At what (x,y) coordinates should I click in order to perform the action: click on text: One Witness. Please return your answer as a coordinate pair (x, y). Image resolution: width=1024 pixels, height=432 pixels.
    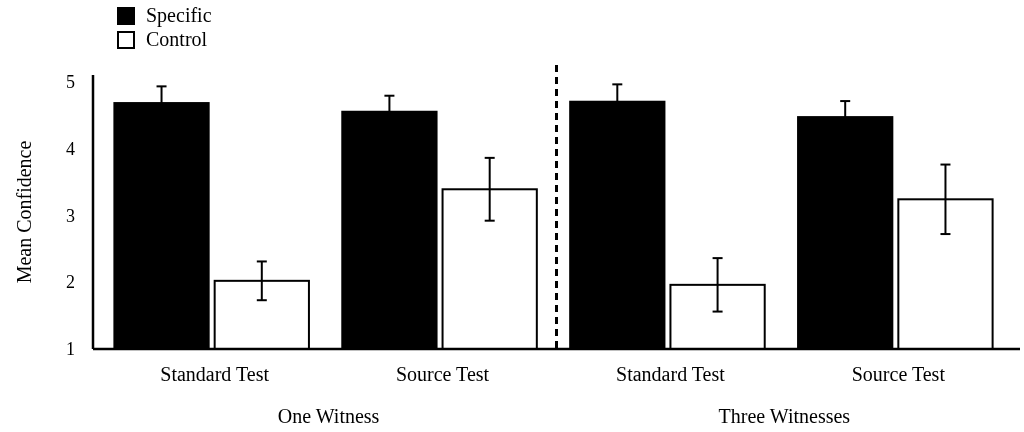
    Looking at the image, I should click on (328, 416).